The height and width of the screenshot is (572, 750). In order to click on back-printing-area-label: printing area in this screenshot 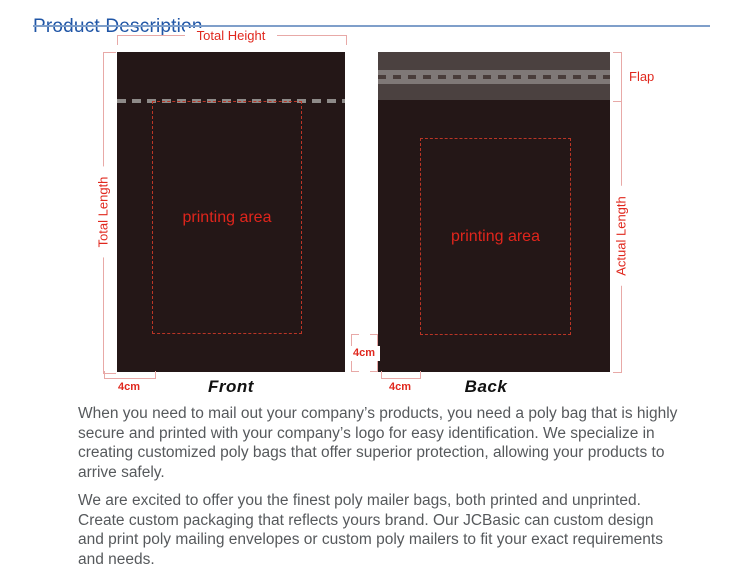, I will do `click(495, 236)`.